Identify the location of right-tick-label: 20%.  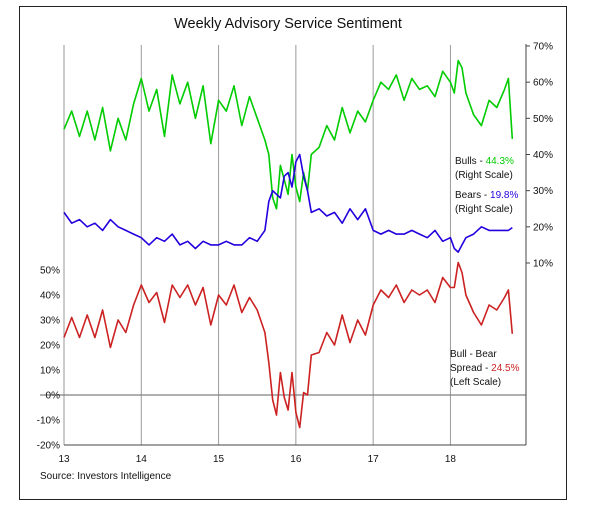
(543, 227).